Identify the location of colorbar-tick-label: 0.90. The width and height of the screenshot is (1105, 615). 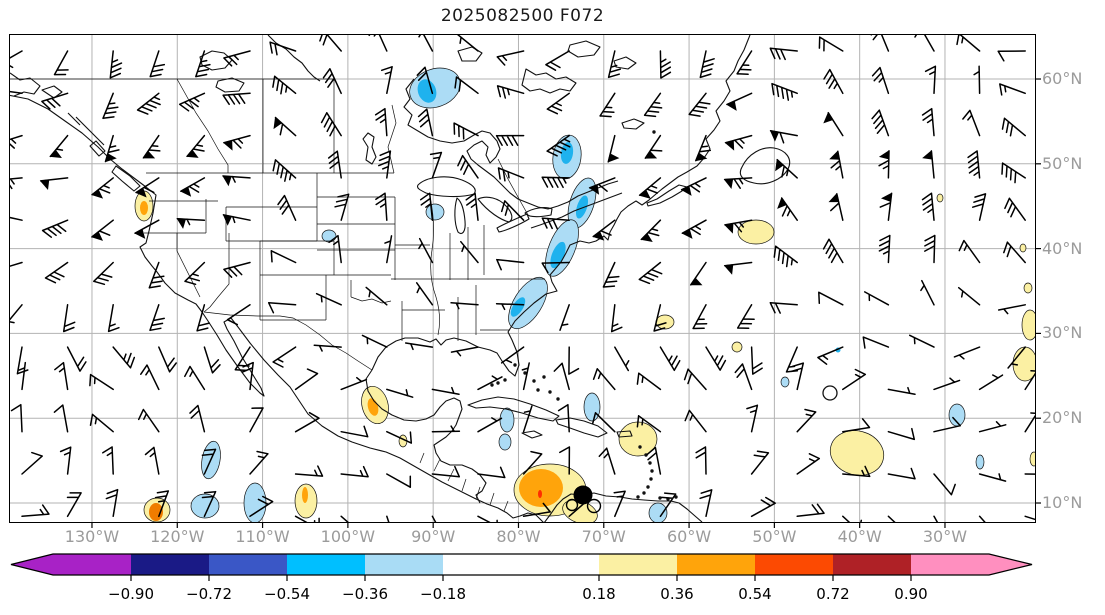
(910, 594).